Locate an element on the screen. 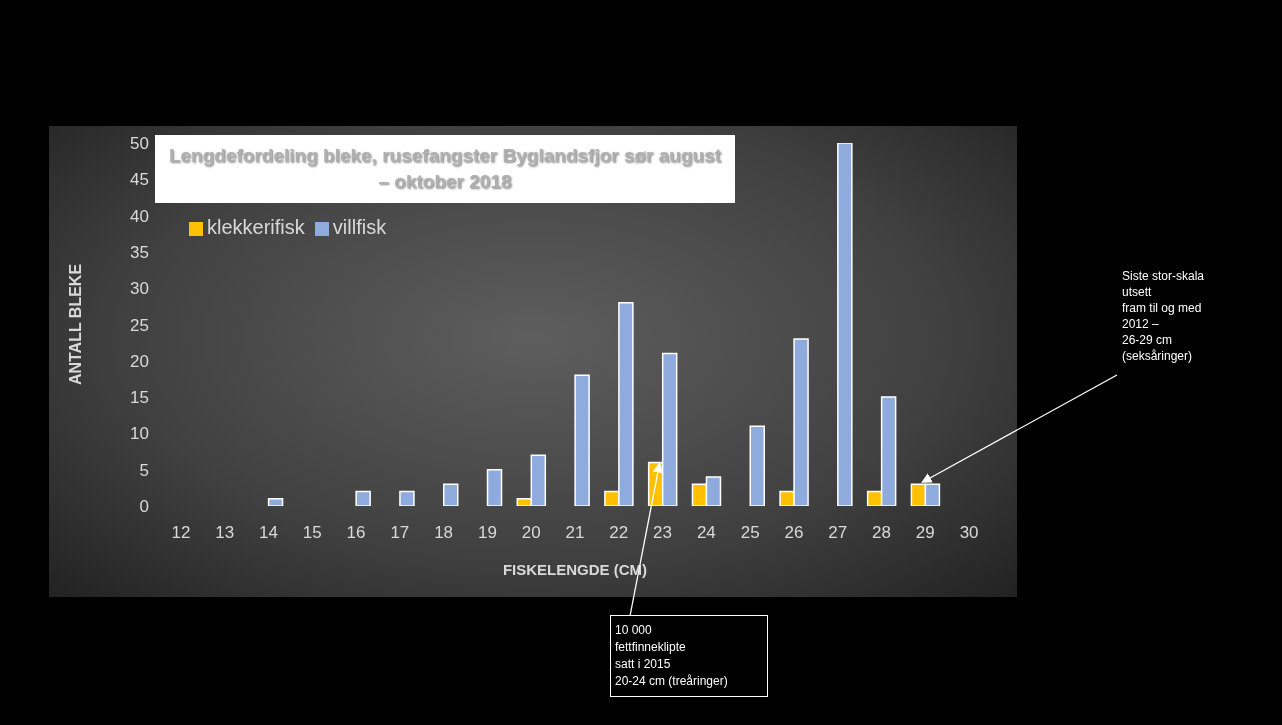 The width and height of the screenshot is (1282, 725). x-tick-label: 15 is located at coordinates (312, 533).